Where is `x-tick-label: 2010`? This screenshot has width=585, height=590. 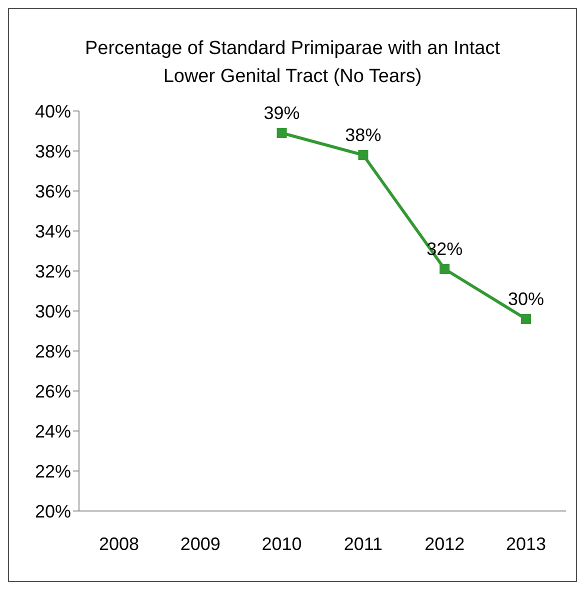
x-tick-label: 2010 is located at coordinates (282, 544).